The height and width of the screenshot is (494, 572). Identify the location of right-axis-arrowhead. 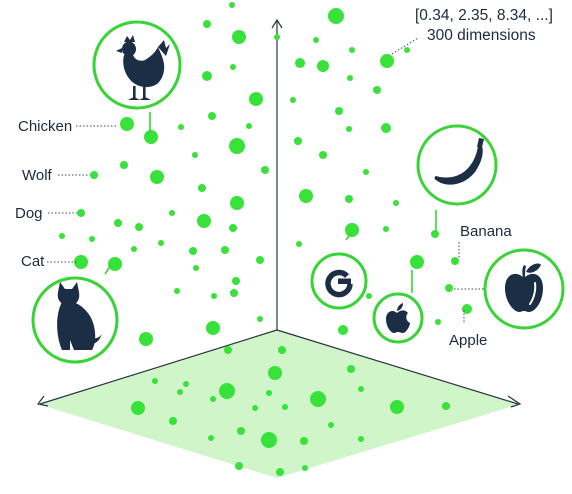
(514, 401).